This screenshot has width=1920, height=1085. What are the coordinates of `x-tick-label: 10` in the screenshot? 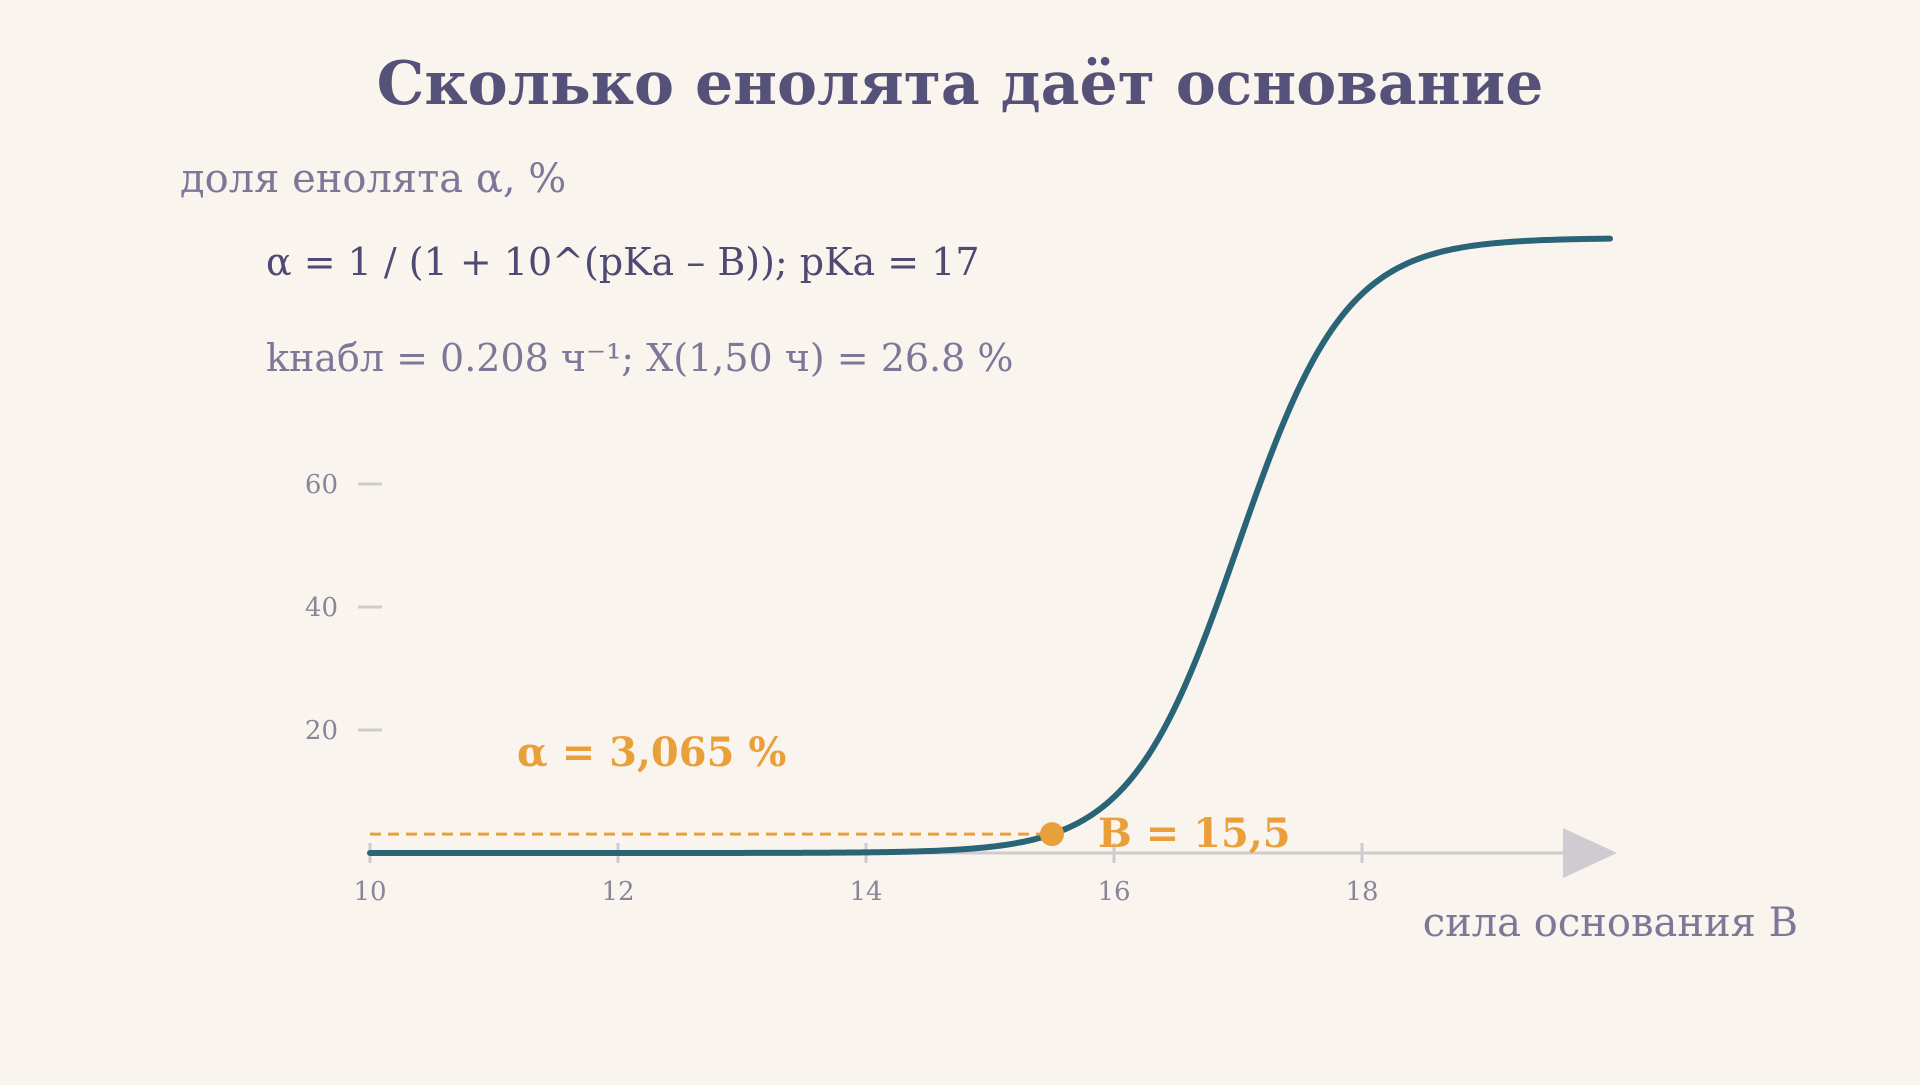 It's located at (369, 892).